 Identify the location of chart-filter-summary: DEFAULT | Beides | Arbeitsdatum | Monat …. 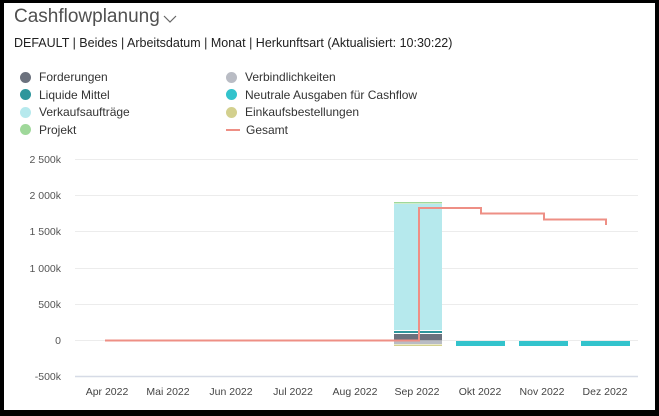
(233, 43).